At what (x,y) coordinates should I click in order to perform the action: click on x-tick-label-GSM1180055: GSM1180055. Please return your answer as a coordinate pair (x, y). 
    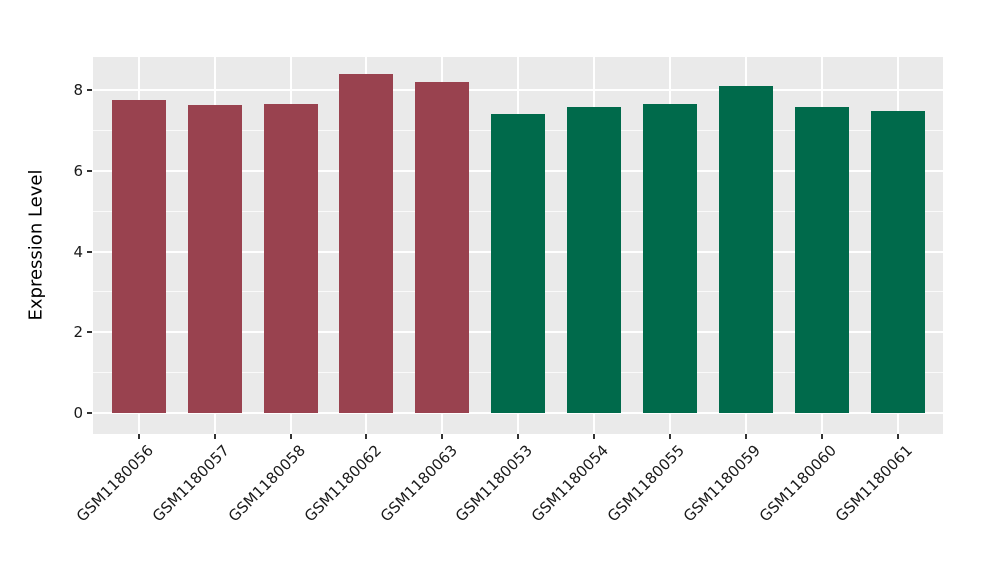
    Looking at the image, I should click on (646, 483).